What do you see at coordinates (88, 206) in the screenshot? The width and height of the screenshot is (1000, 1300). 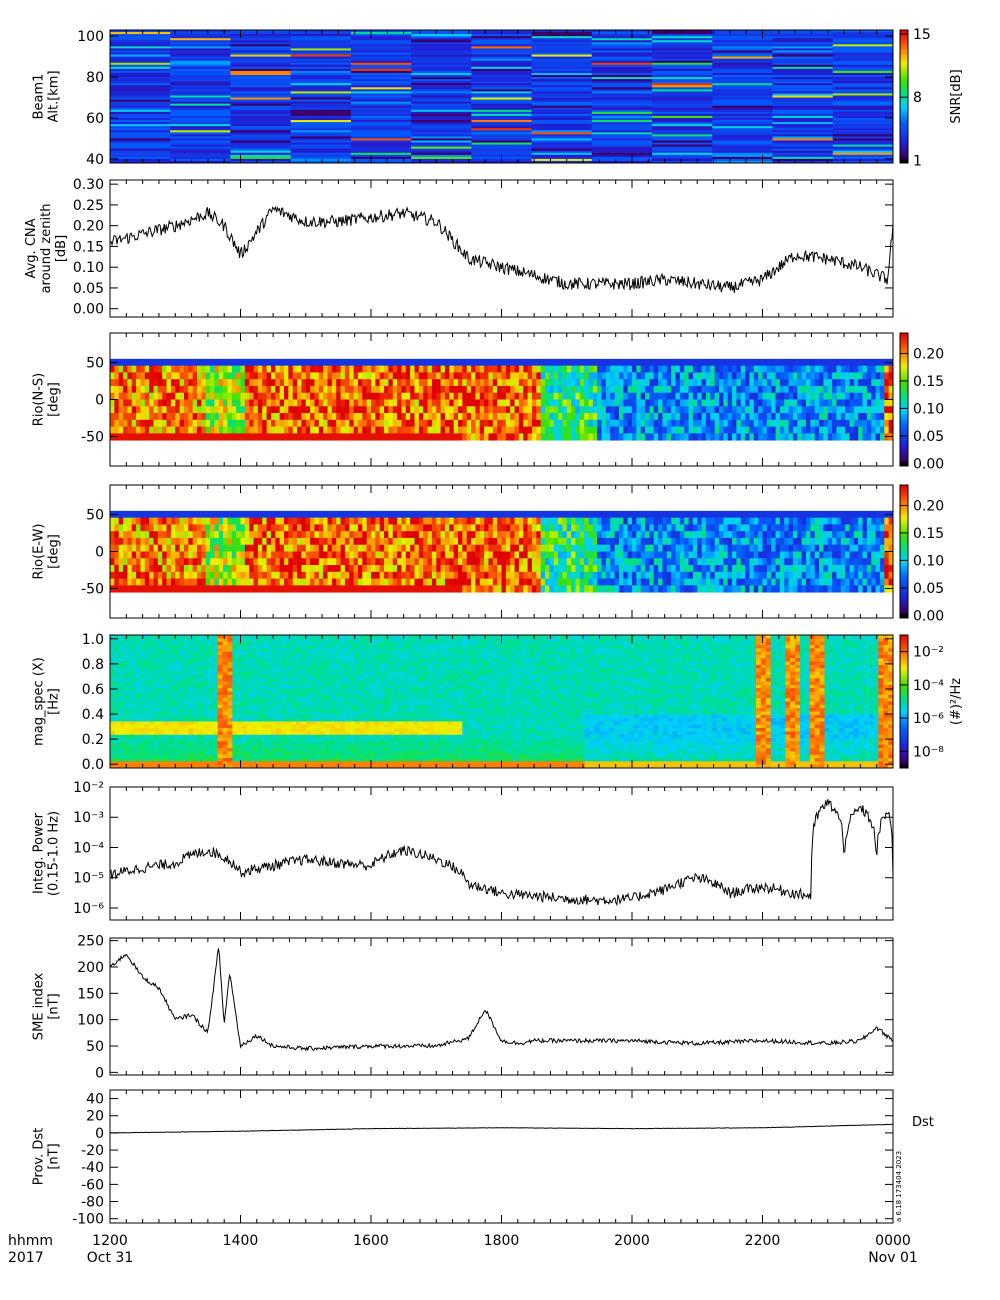 I see `y-tick-label: 0.25` at bounding box center [88, 206].